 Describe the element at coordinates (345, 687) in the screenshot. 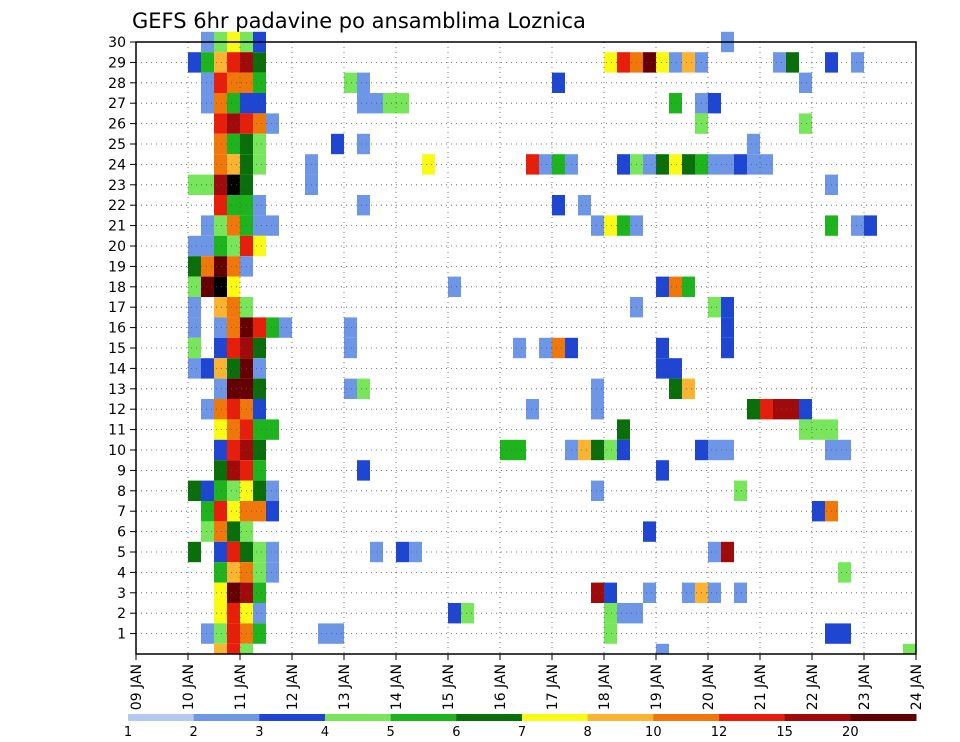

I see `x-tick-label: 13 JAN` at that location.